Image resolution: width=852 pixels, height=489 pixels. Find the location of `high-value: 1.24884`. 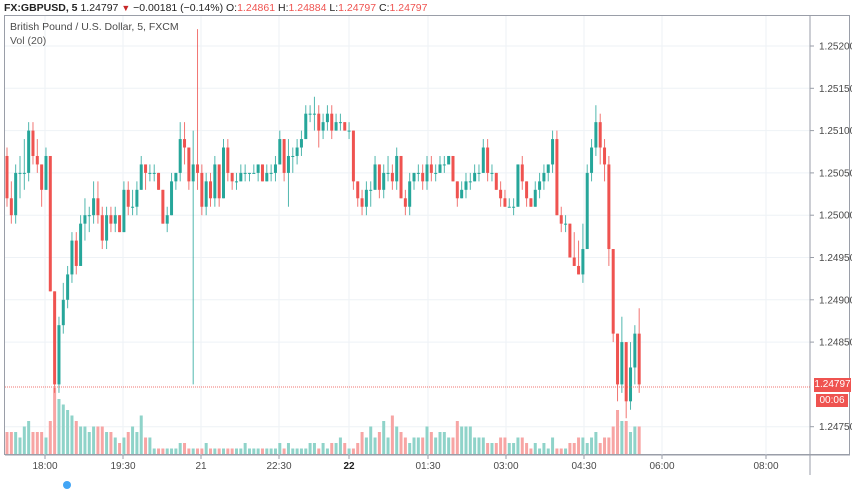

high-value: 1.24884 is located at coordinates (307, 8).